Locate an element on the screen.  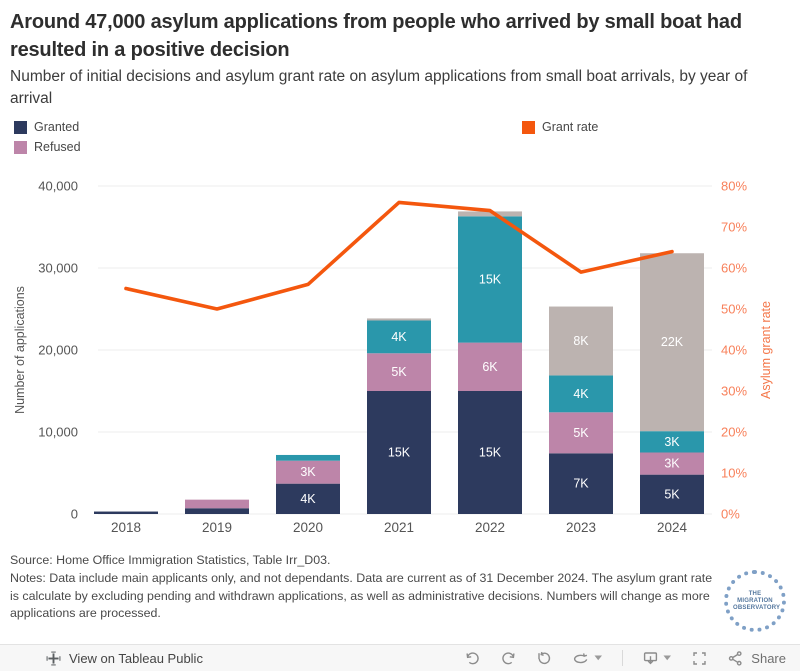
x-axis-tick-label: 2021 is located at coordinates (399, 527).